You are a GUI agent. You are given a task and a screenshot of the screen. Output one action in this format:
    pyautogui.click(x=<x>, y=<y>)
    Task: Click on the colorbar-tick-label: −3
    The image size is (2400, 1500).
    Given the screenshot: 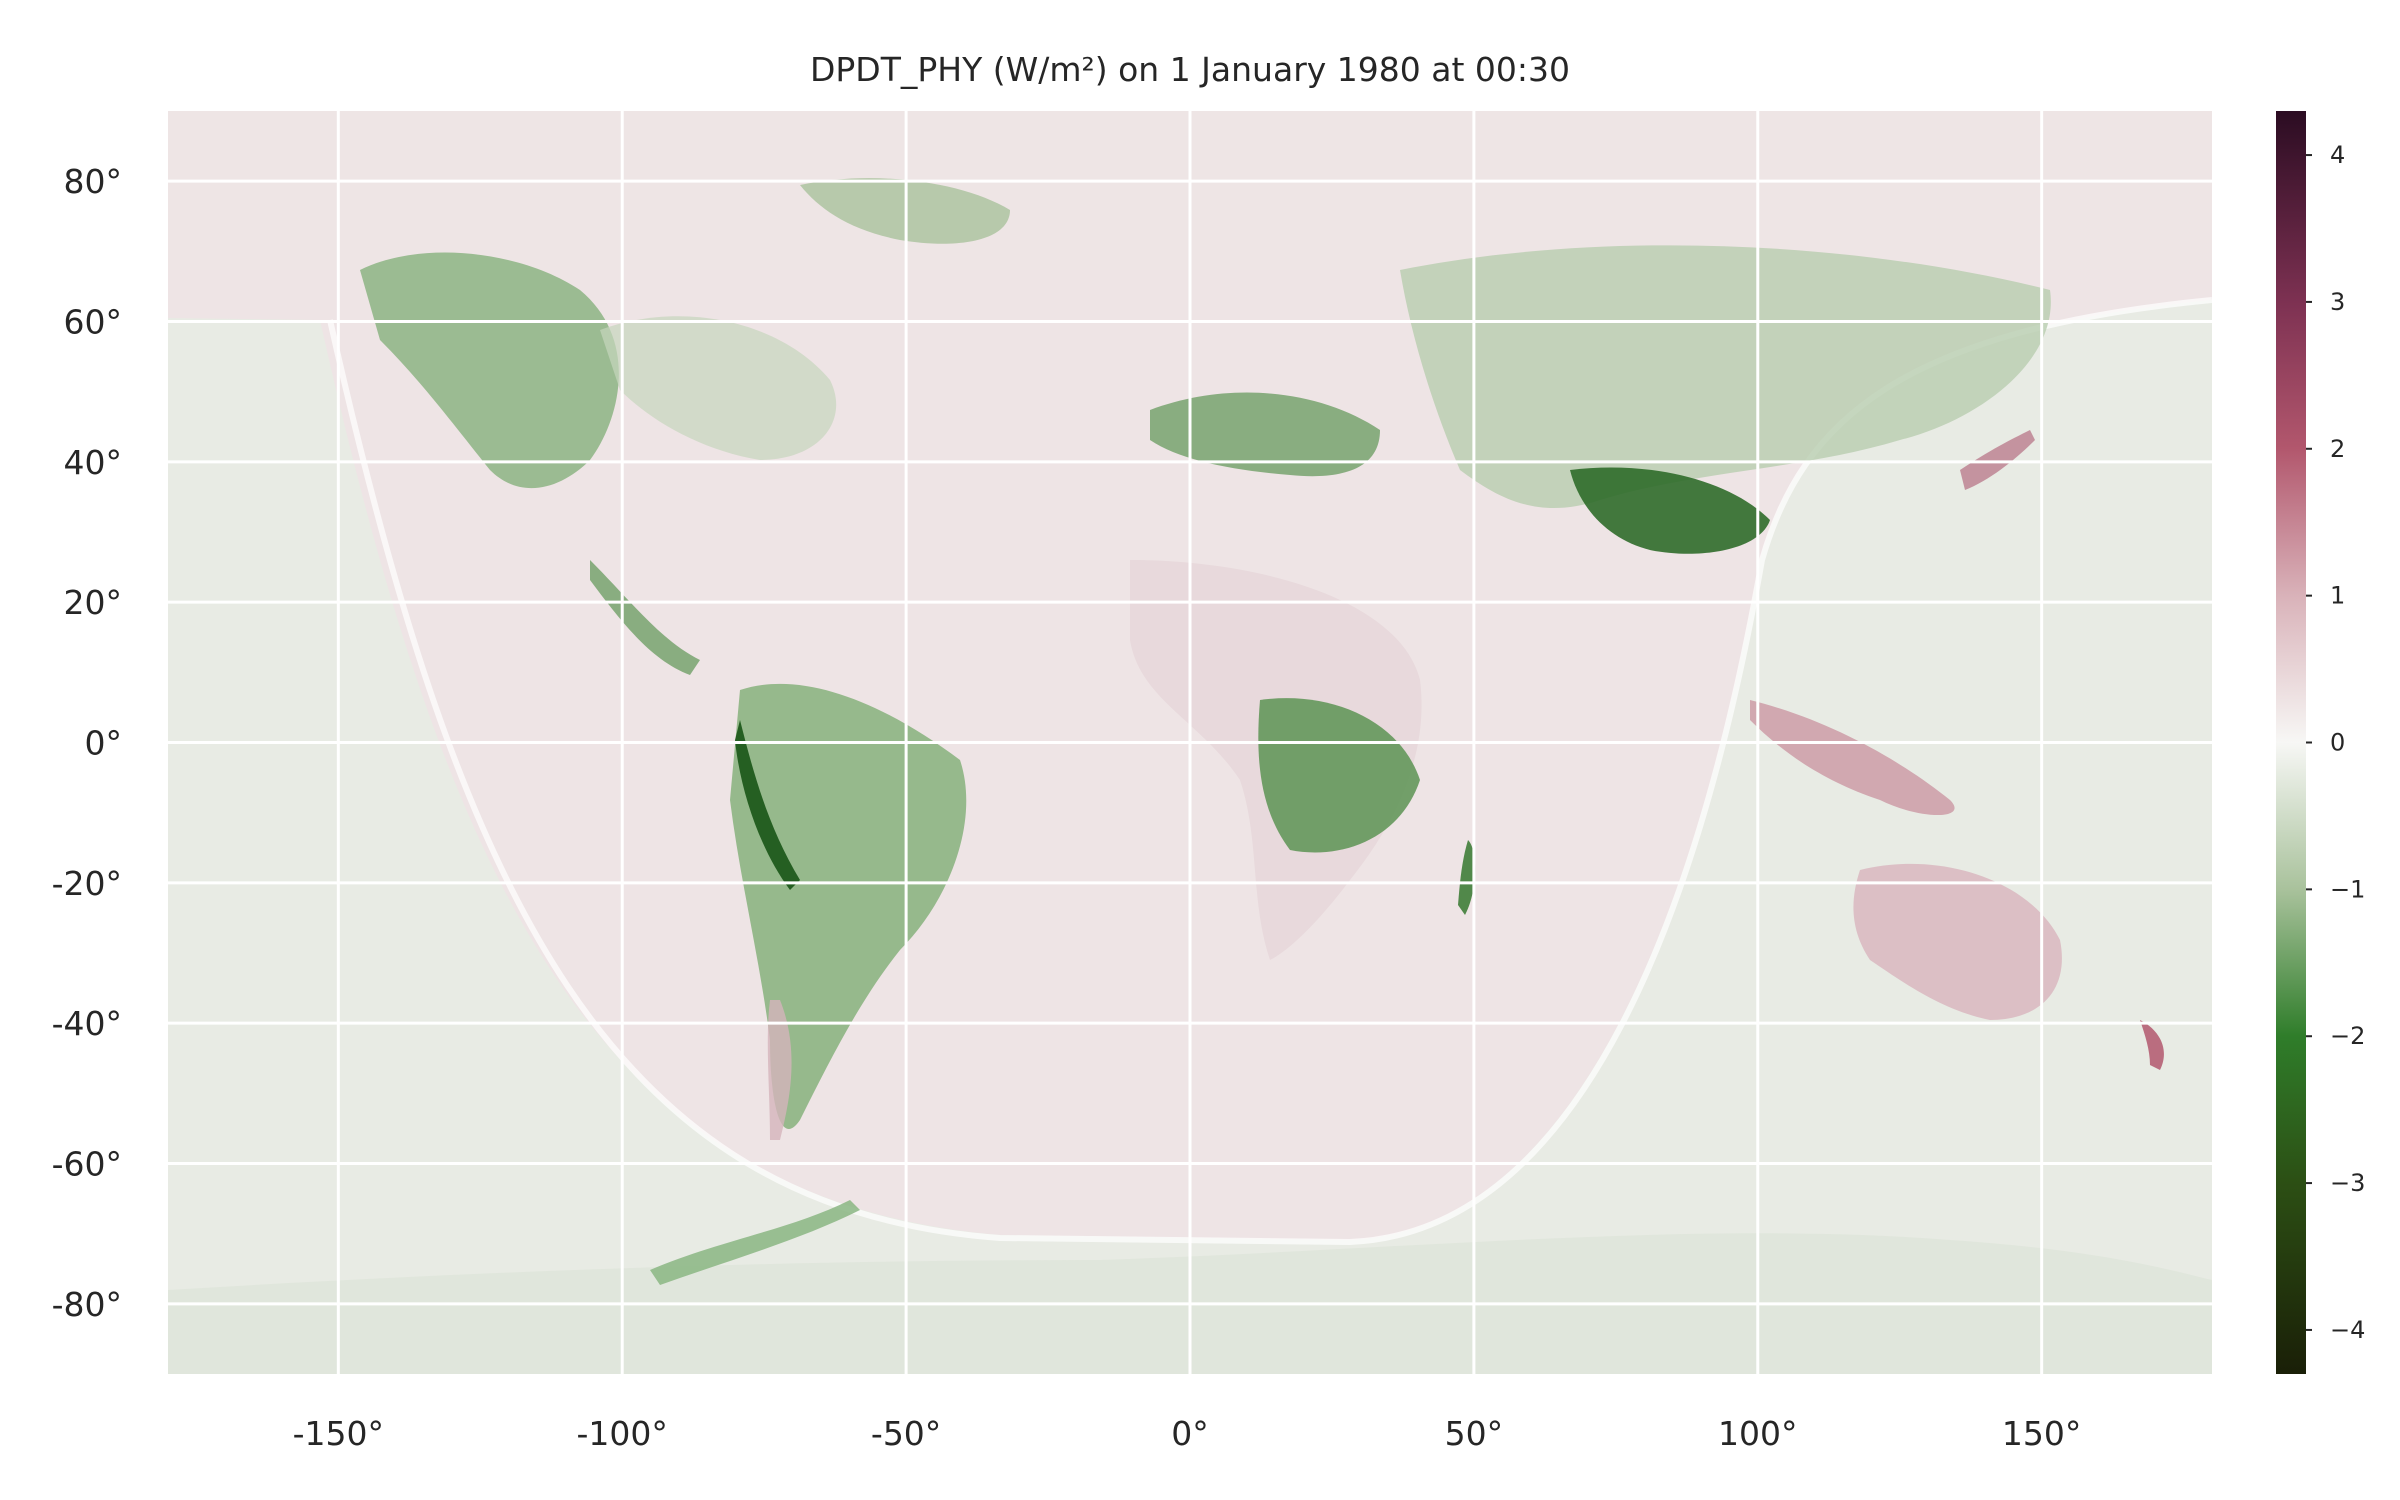 What is the action you would take?
    pyautogui.click(x=2347, y=1183)
    